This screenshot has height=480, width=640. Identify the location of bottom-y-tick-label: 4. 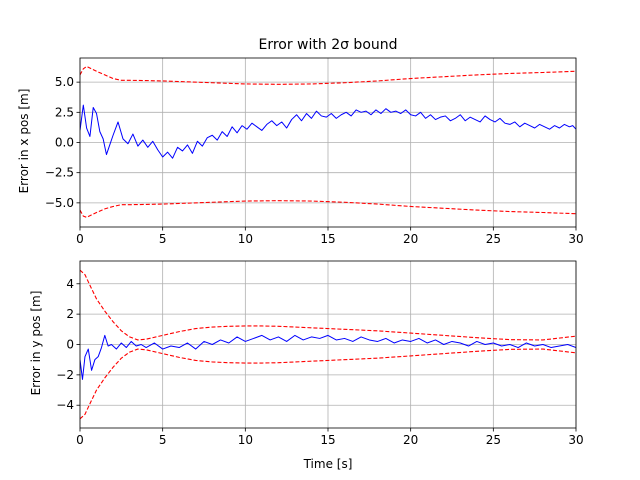
(70, 284).